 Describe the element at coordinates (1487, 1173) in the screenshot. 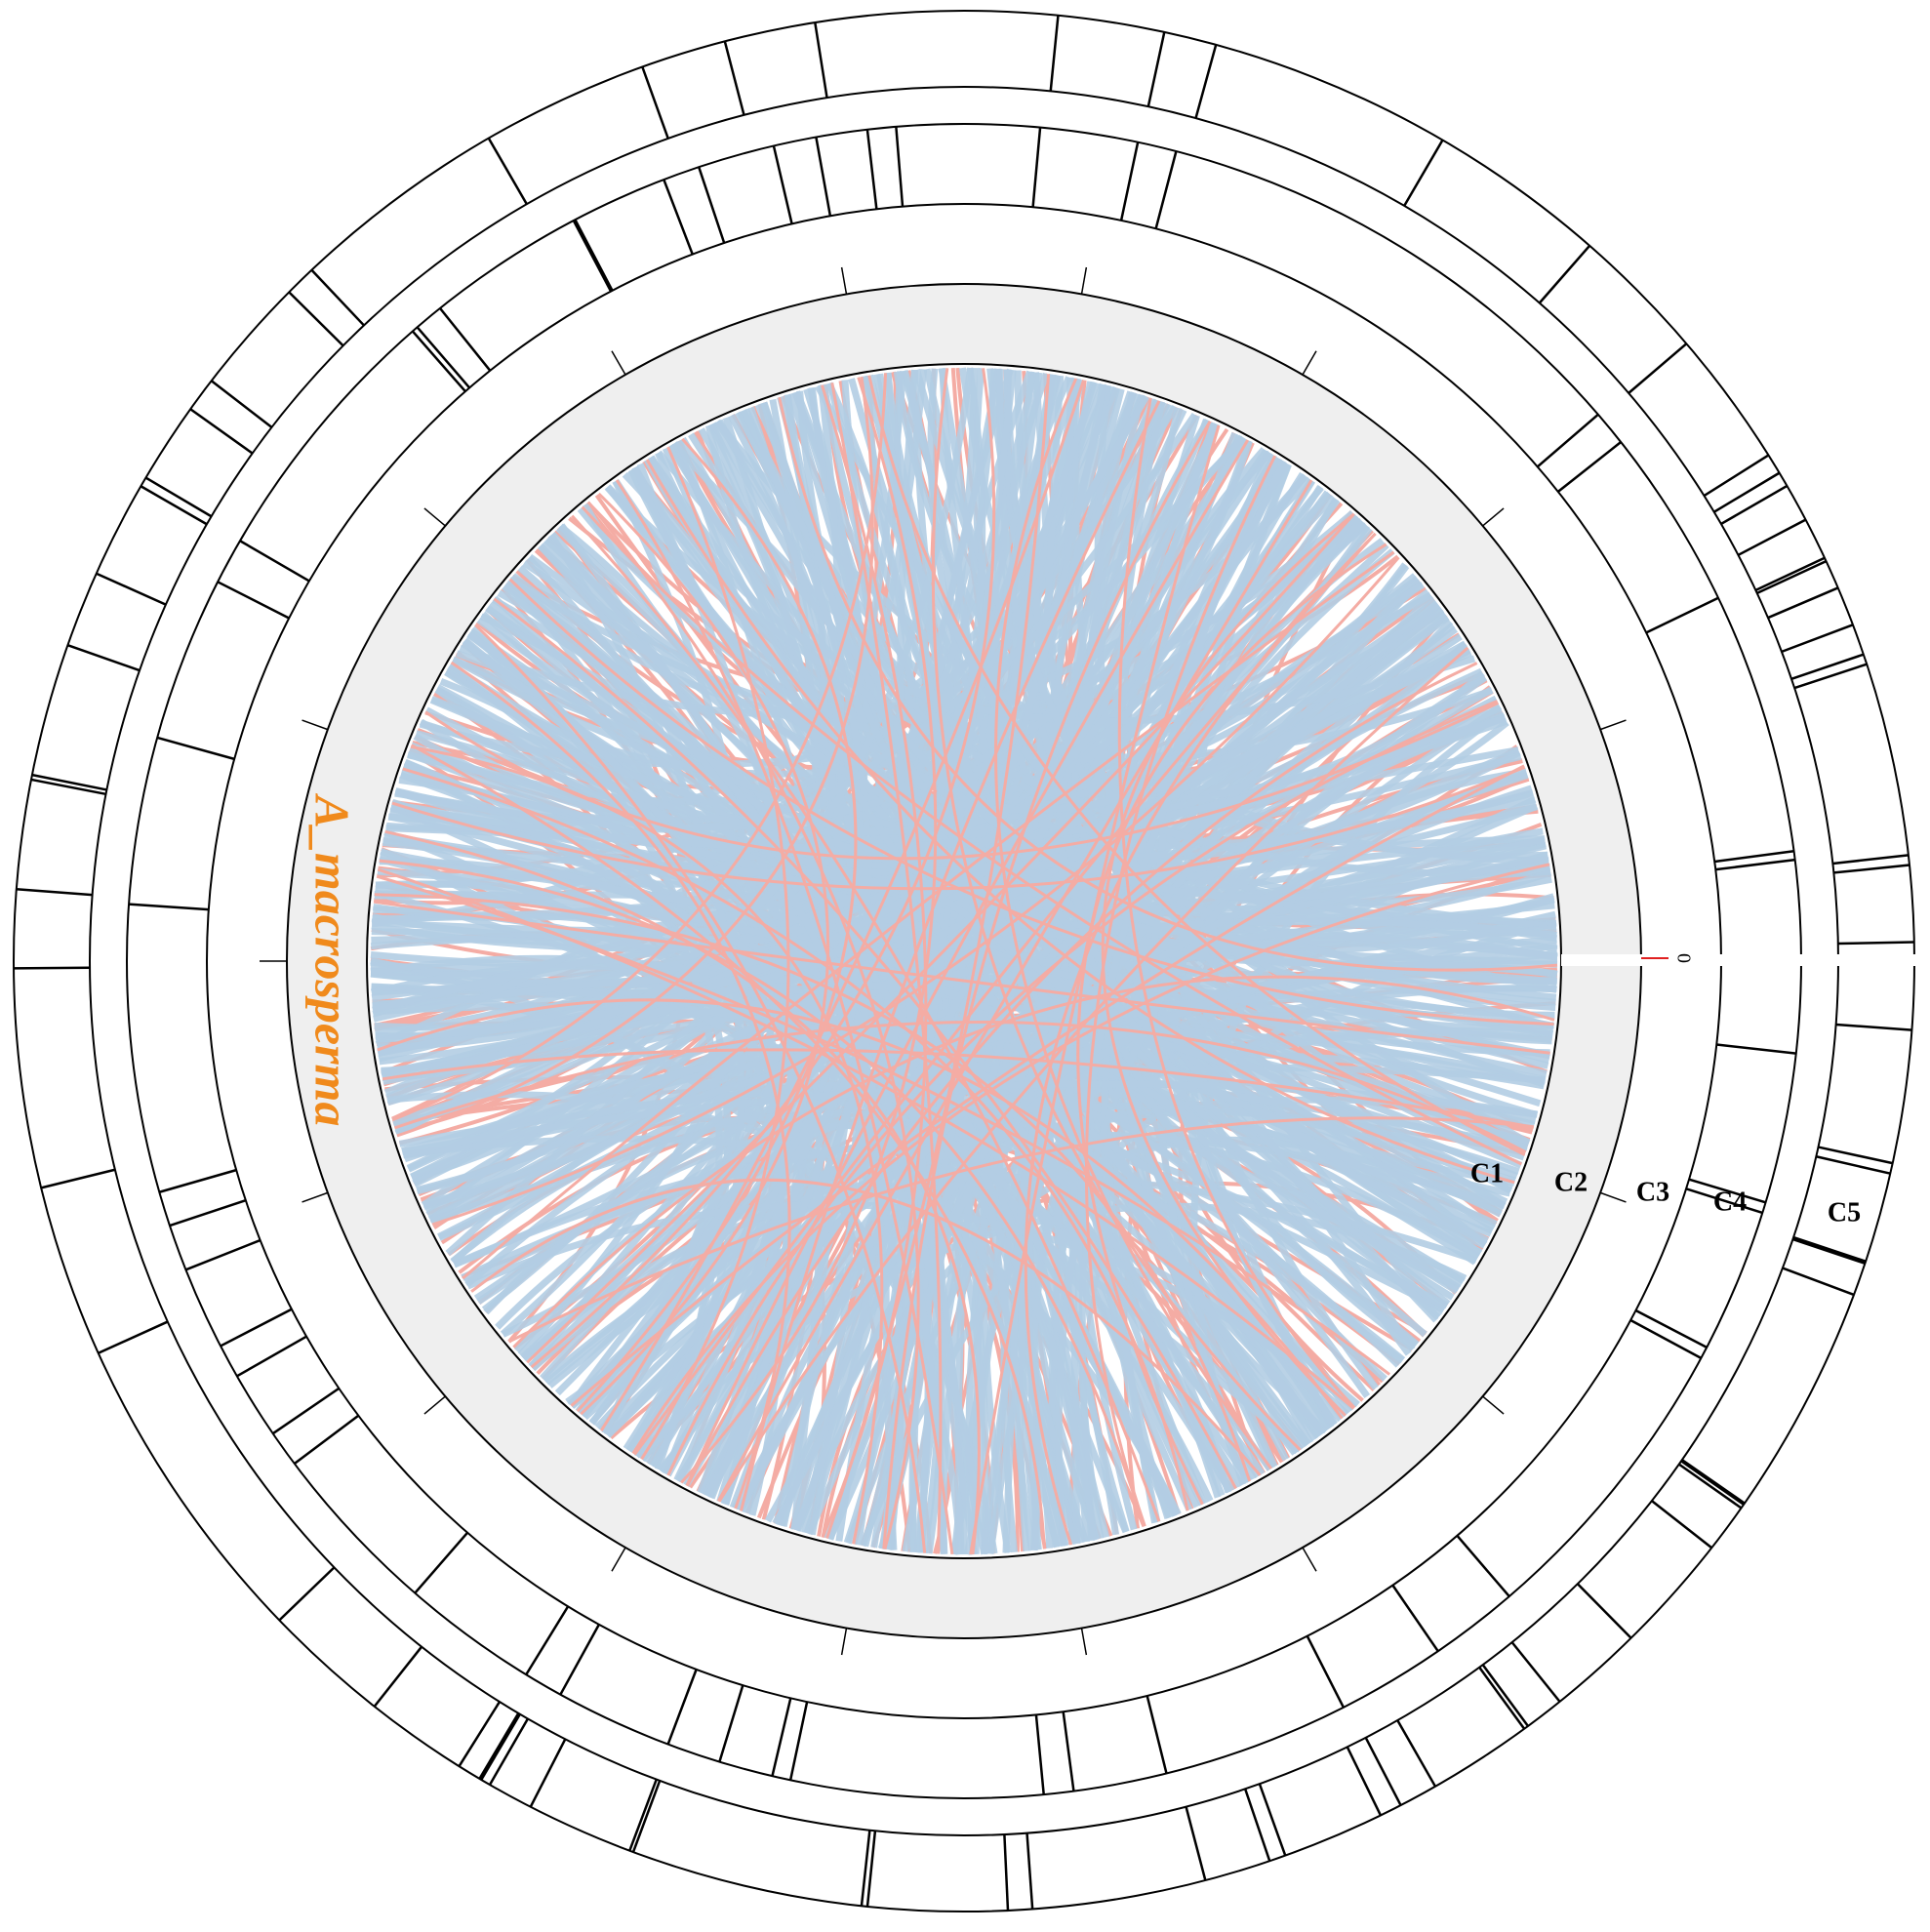

I see `track-label: C1` at that location.